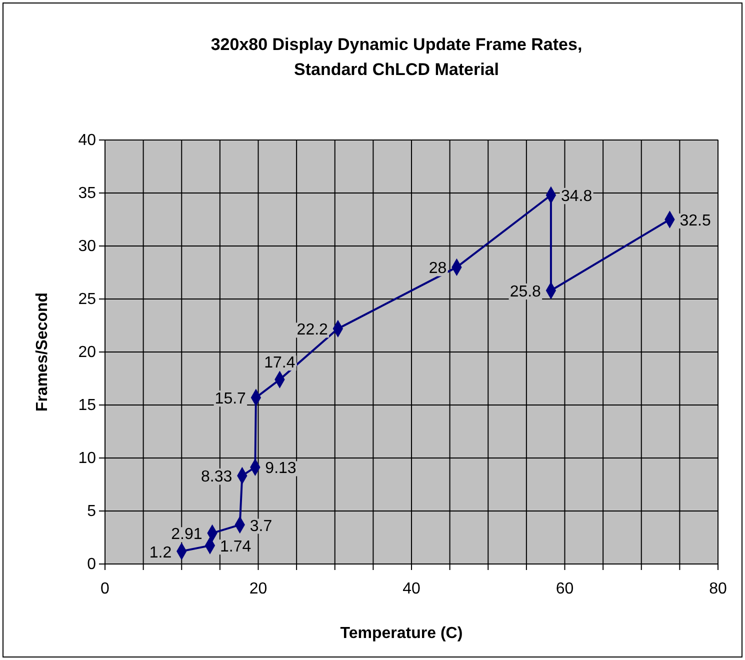 The height and width of the screenshot is (660, 745). I want to click on data-label: 3.7, so click(261, 526).